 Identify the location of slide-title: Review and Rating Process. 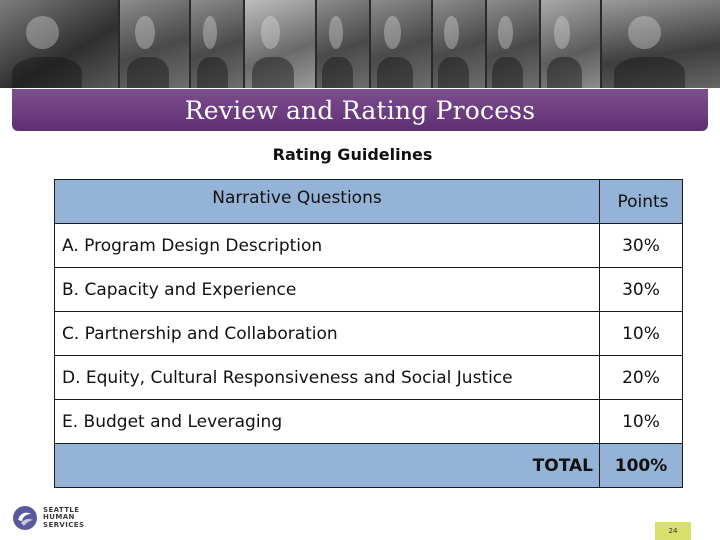
(360, 110).